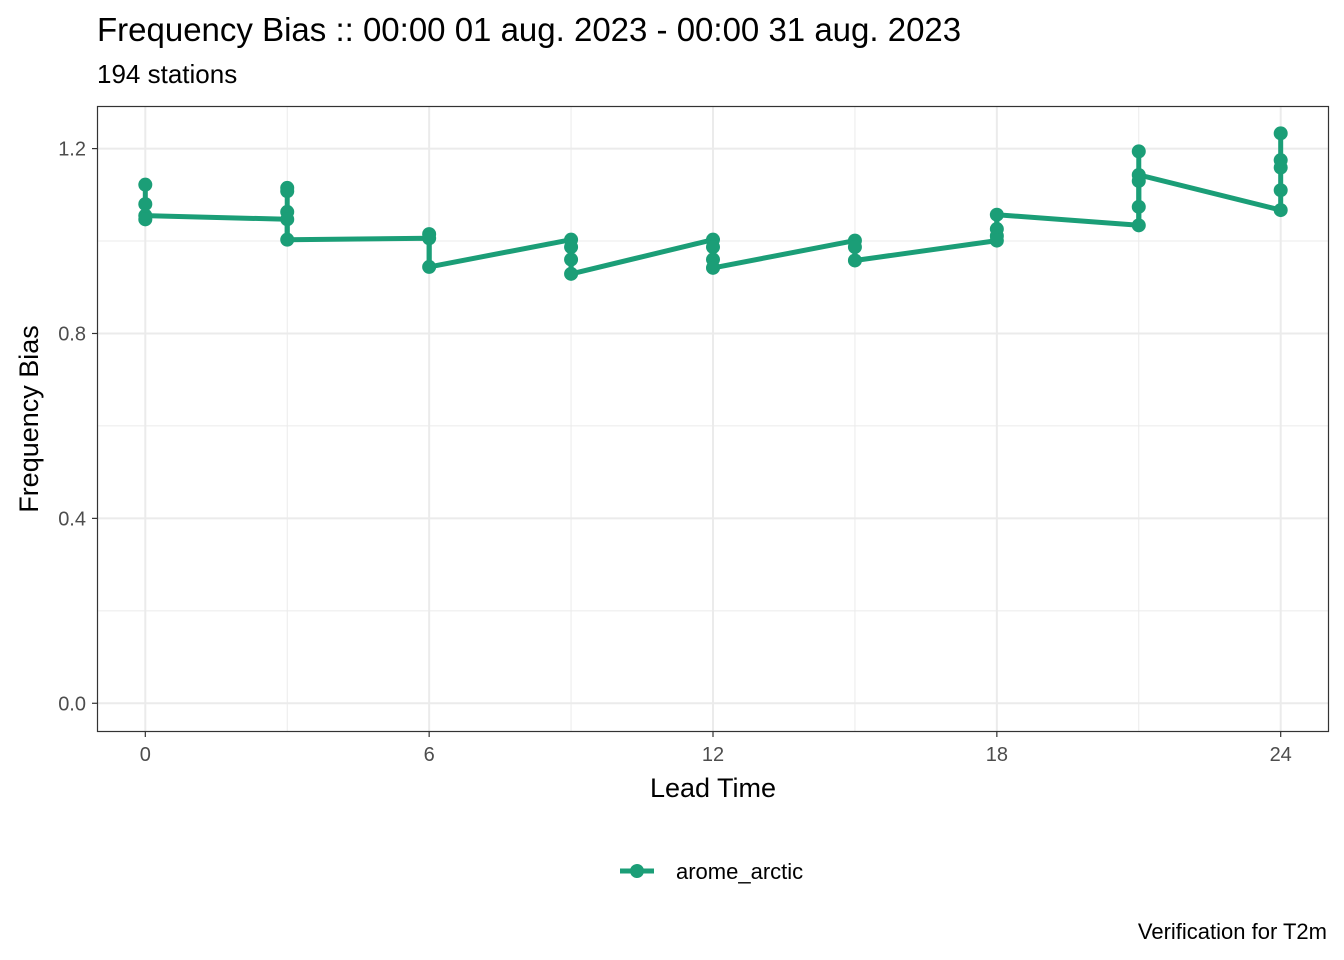 This screenshot has width=1344, height=960. What do you see at coordinates (145, 755) in the screenshot?
I see `x-tick-label: 0` at bounding box center [145, 755].